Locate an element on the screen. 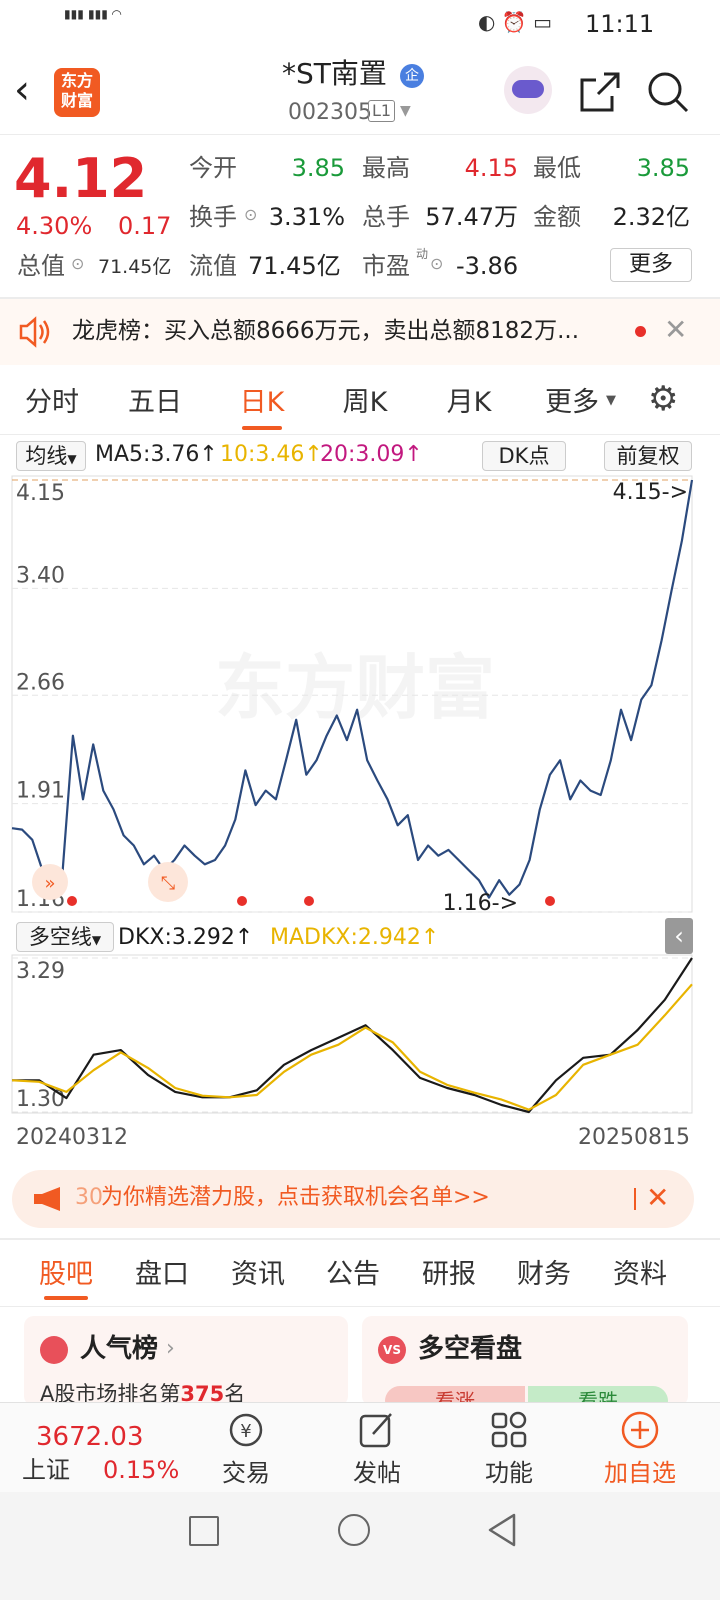 This screenshot has width=720, height=1600. dk-button: DK点 is located at coordinates (524, 456).